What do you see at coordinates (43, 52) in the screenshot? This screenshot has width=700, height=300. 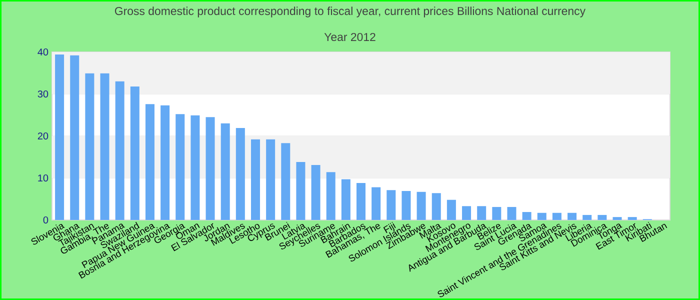 I see `y-tick-label: 40` at bounding box center [43, 52].